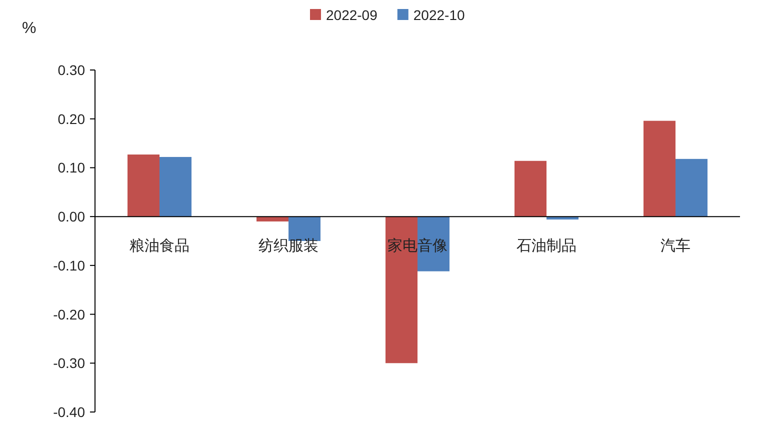  What do you see at coordinates (352, 15) in the screenshot?
I see `legend-label: 2022-09` at bounding box center [352, 15].